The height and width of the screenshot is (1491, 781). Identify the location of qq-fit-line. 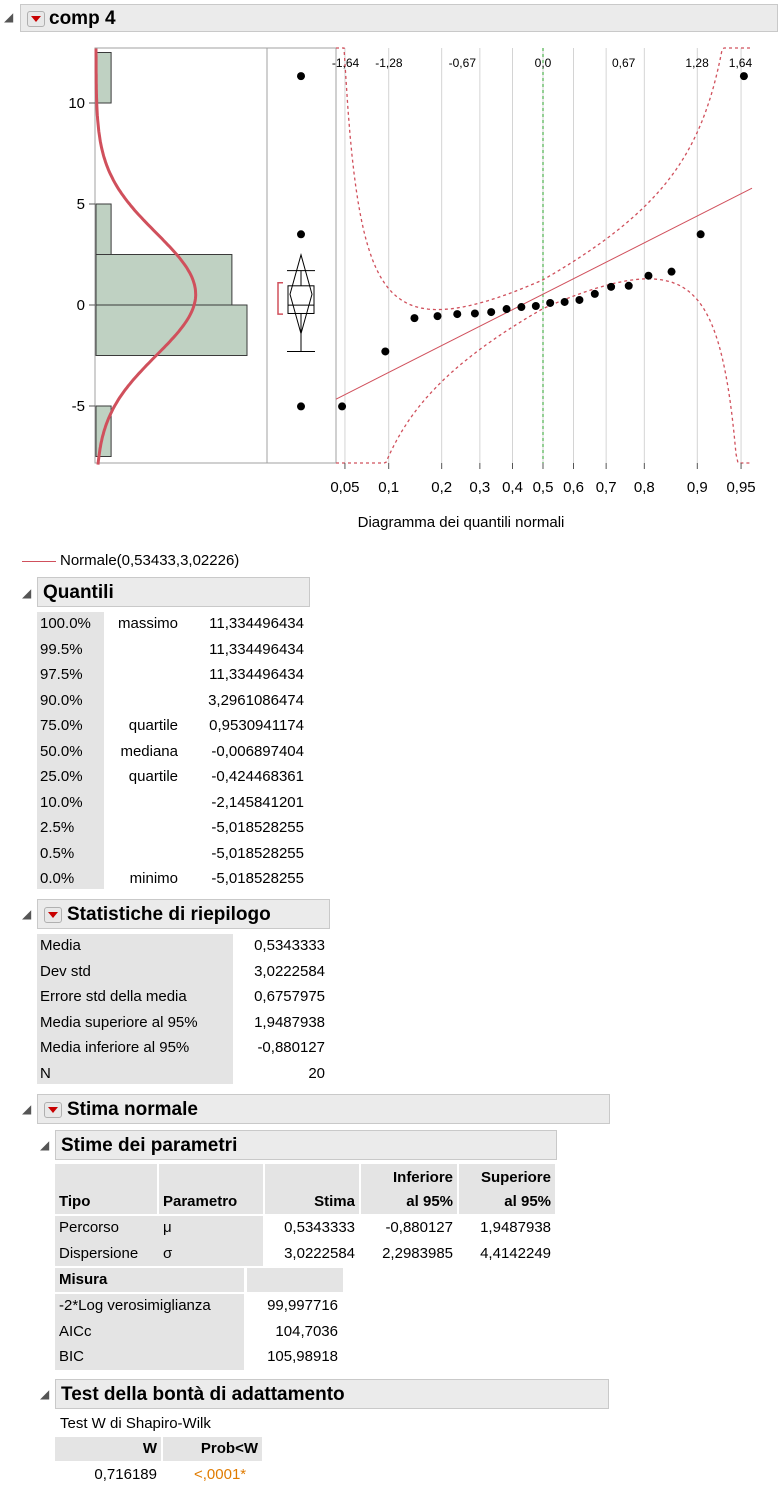
(544, 293).